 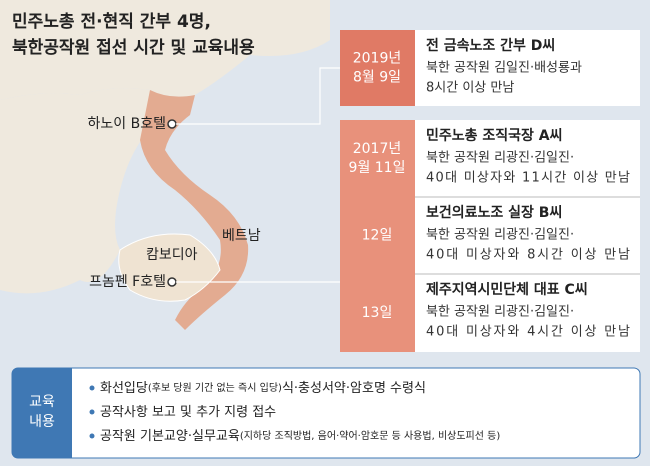 I want to click on date-column, so click(x=377, y=236).